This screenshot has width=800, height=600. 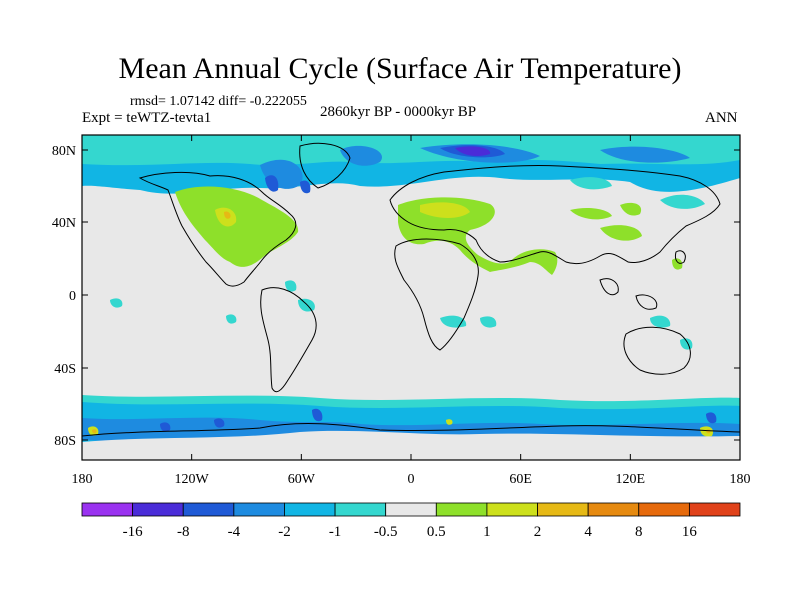 What do you see at coordinates (588, 532) in the screenshot?
I see `colorbar-label: 4` at bounding box center [588, 532].